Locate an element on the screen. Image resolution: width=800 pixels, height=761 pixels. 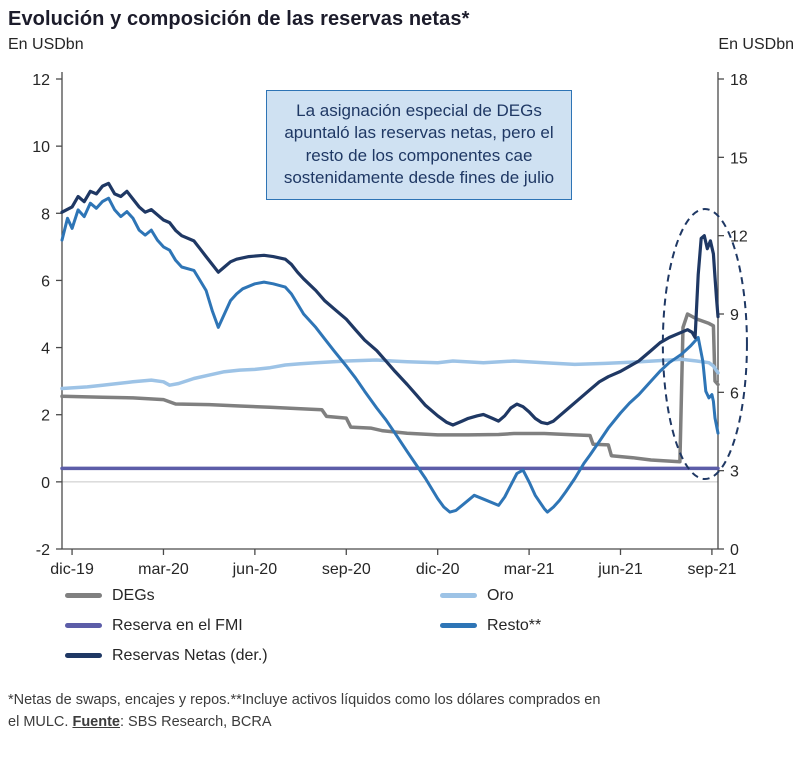
y-right-tick-label: 15 is located at coordinates (739, 158).